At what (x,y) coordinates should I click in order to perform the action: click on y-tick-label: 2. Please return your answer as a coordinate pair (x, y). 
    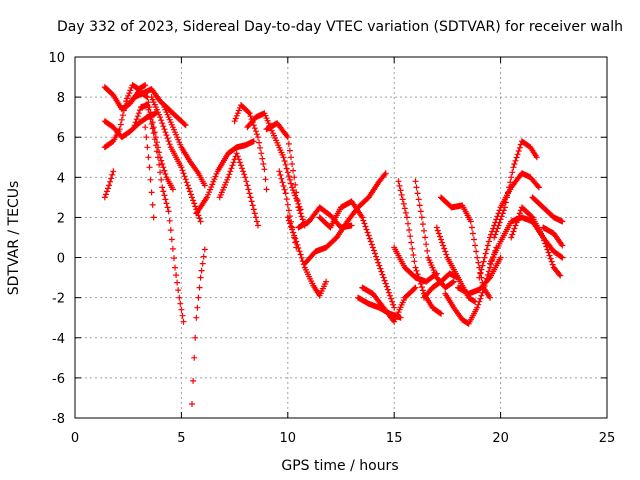
    Looking at the image, I should click on (61, 218).